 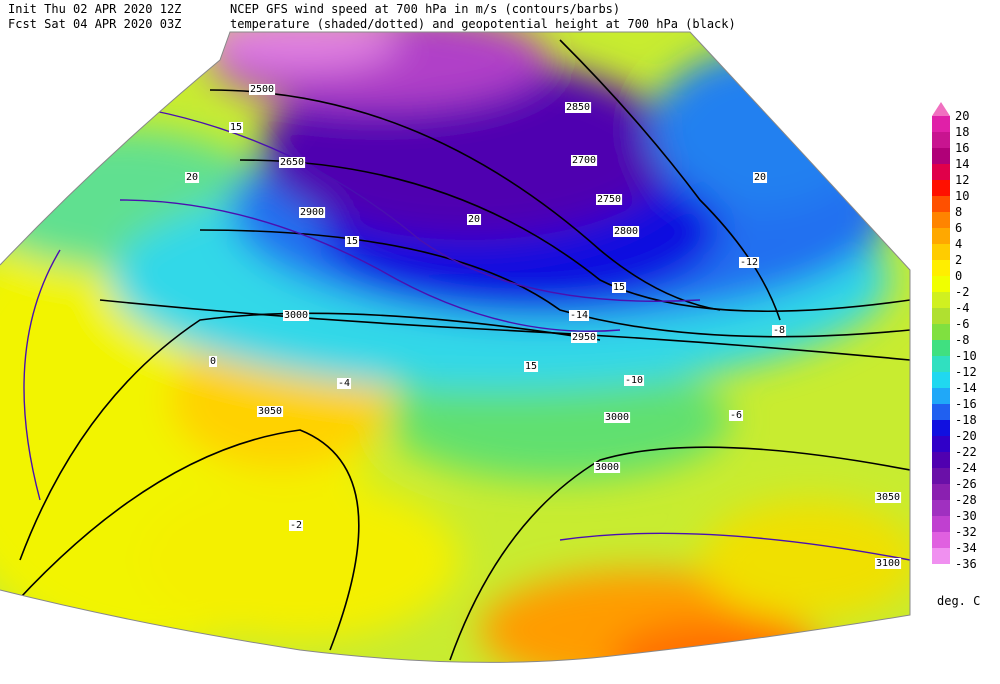 I want to click on colorbar-tick-label: -10, so click(x=966, y=356).